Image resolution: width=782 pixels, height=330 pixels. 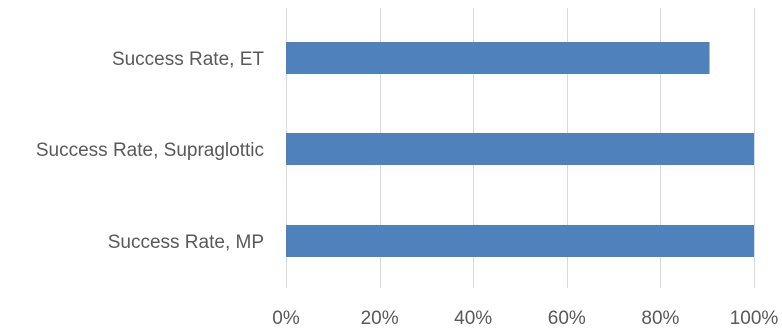 What do you see at coordinates (660, 318) in the screenshot?
I see `x-tick-label: 80%` at bounding box center [660, 318].